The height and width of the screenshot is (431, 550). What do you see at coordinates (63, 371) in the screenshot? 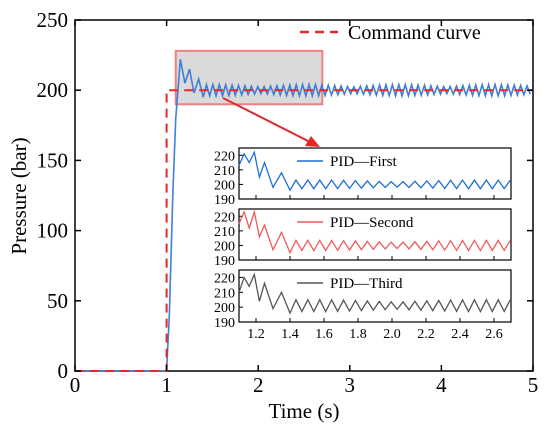
I see `y-tick-label: 0` at bounding box center [63, 371].